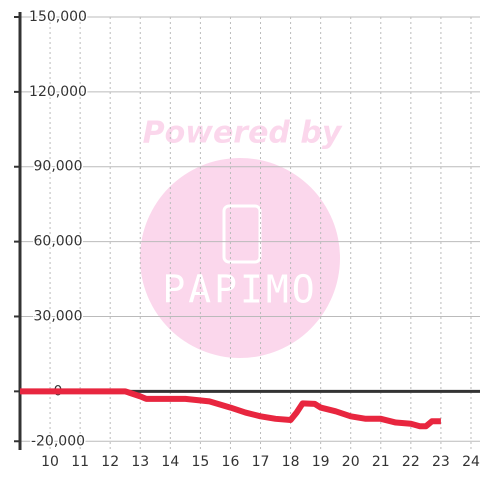 This screenshot has height=480, width=480. I want to click on x-tick-label: 15, so click(200, 462).